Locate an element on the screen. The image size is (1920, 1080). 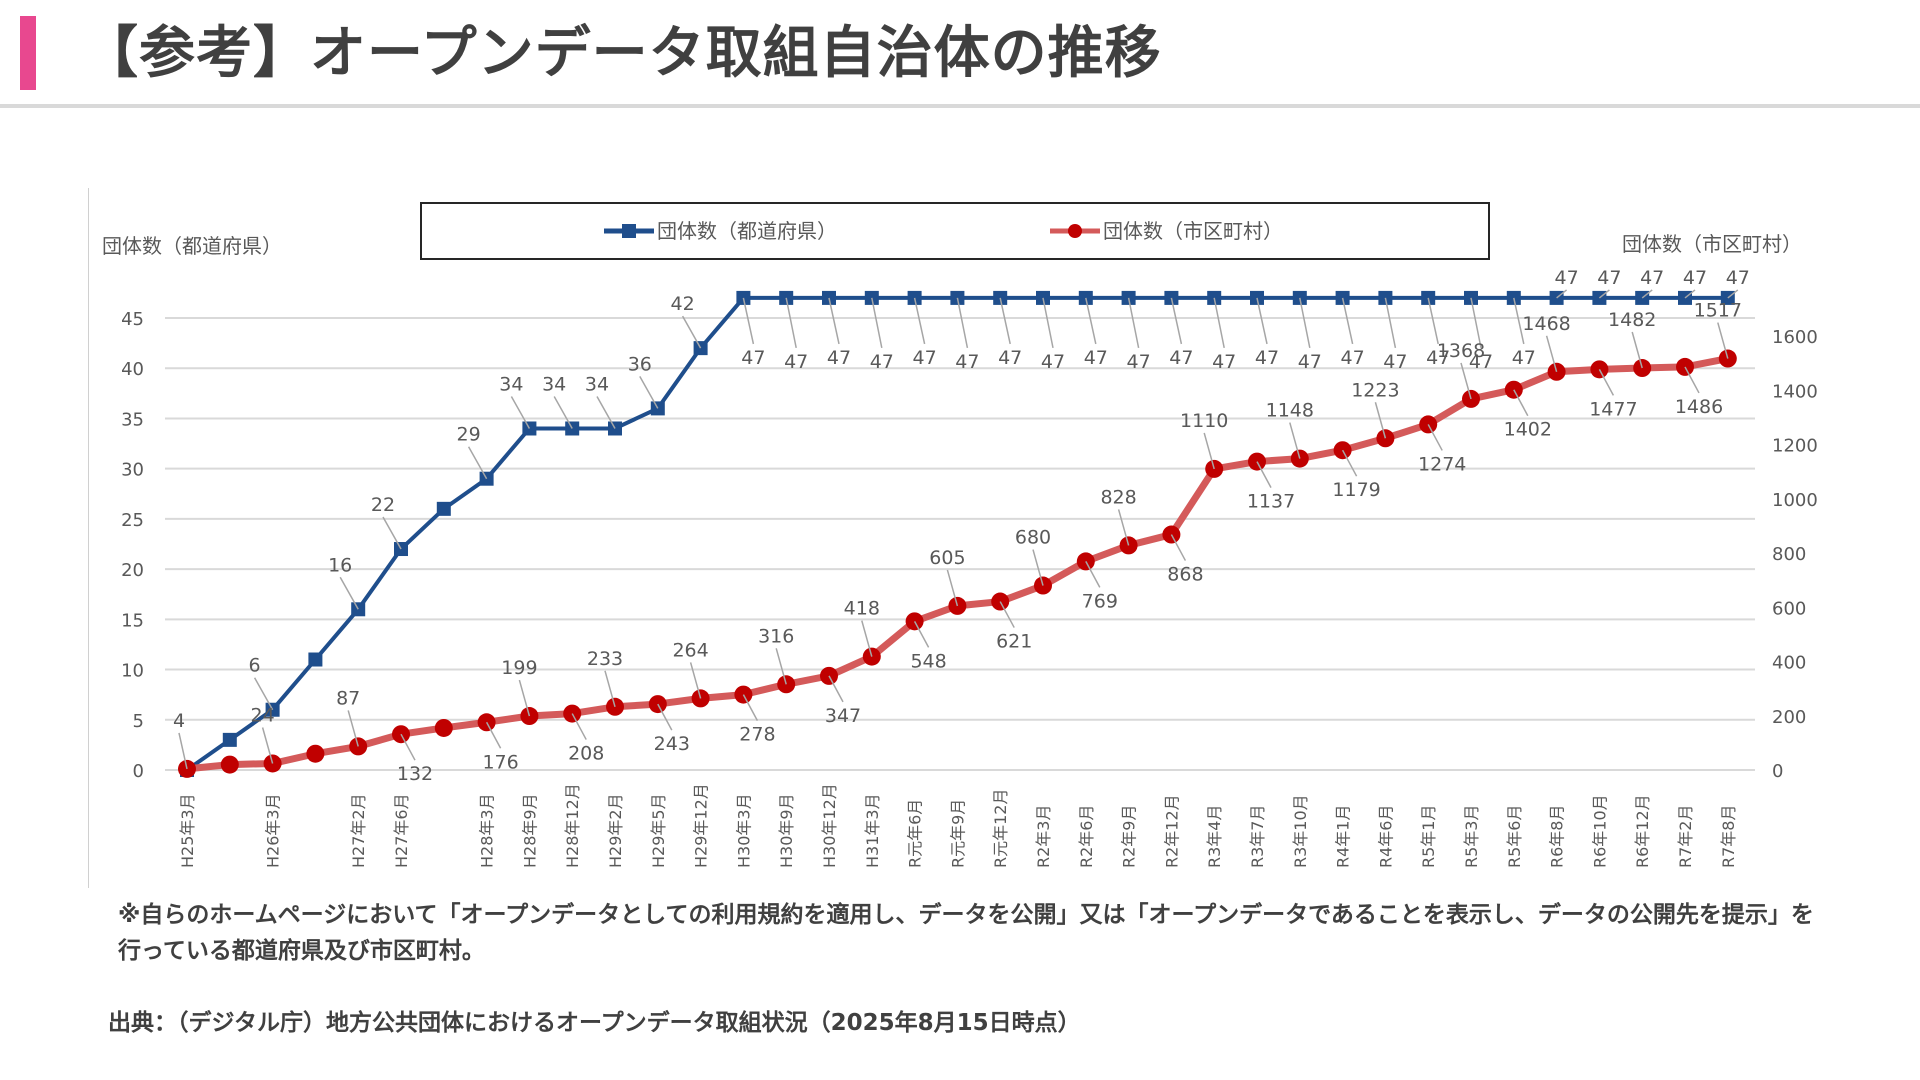
y-left-tick-label: 35 is located at coordinates (132, 419).